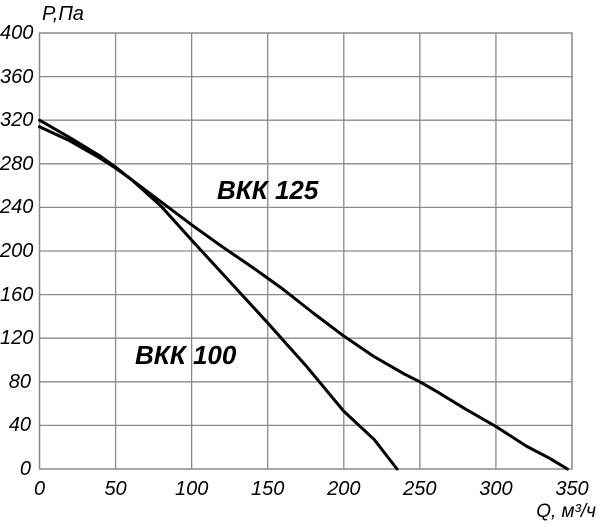 Image resolution: width=600 pixels, height=529 pixels. Describe the element at coordinates (25, 469) in the screenshot. I see `y-tick-label: 0` at that location.